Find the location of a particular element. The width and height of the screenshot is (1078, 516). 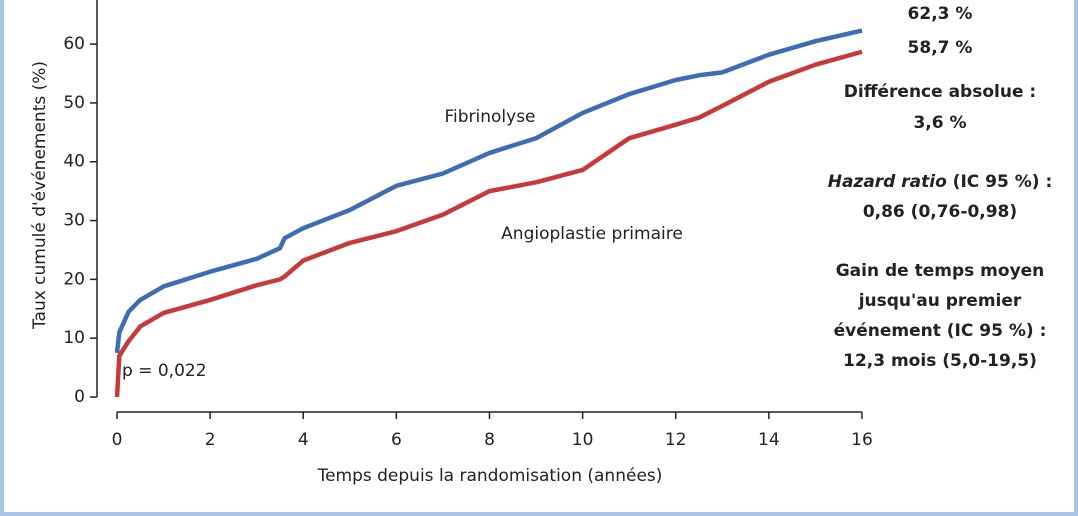

series-label: Fibrinolyse is located at coordinates (489, 117).